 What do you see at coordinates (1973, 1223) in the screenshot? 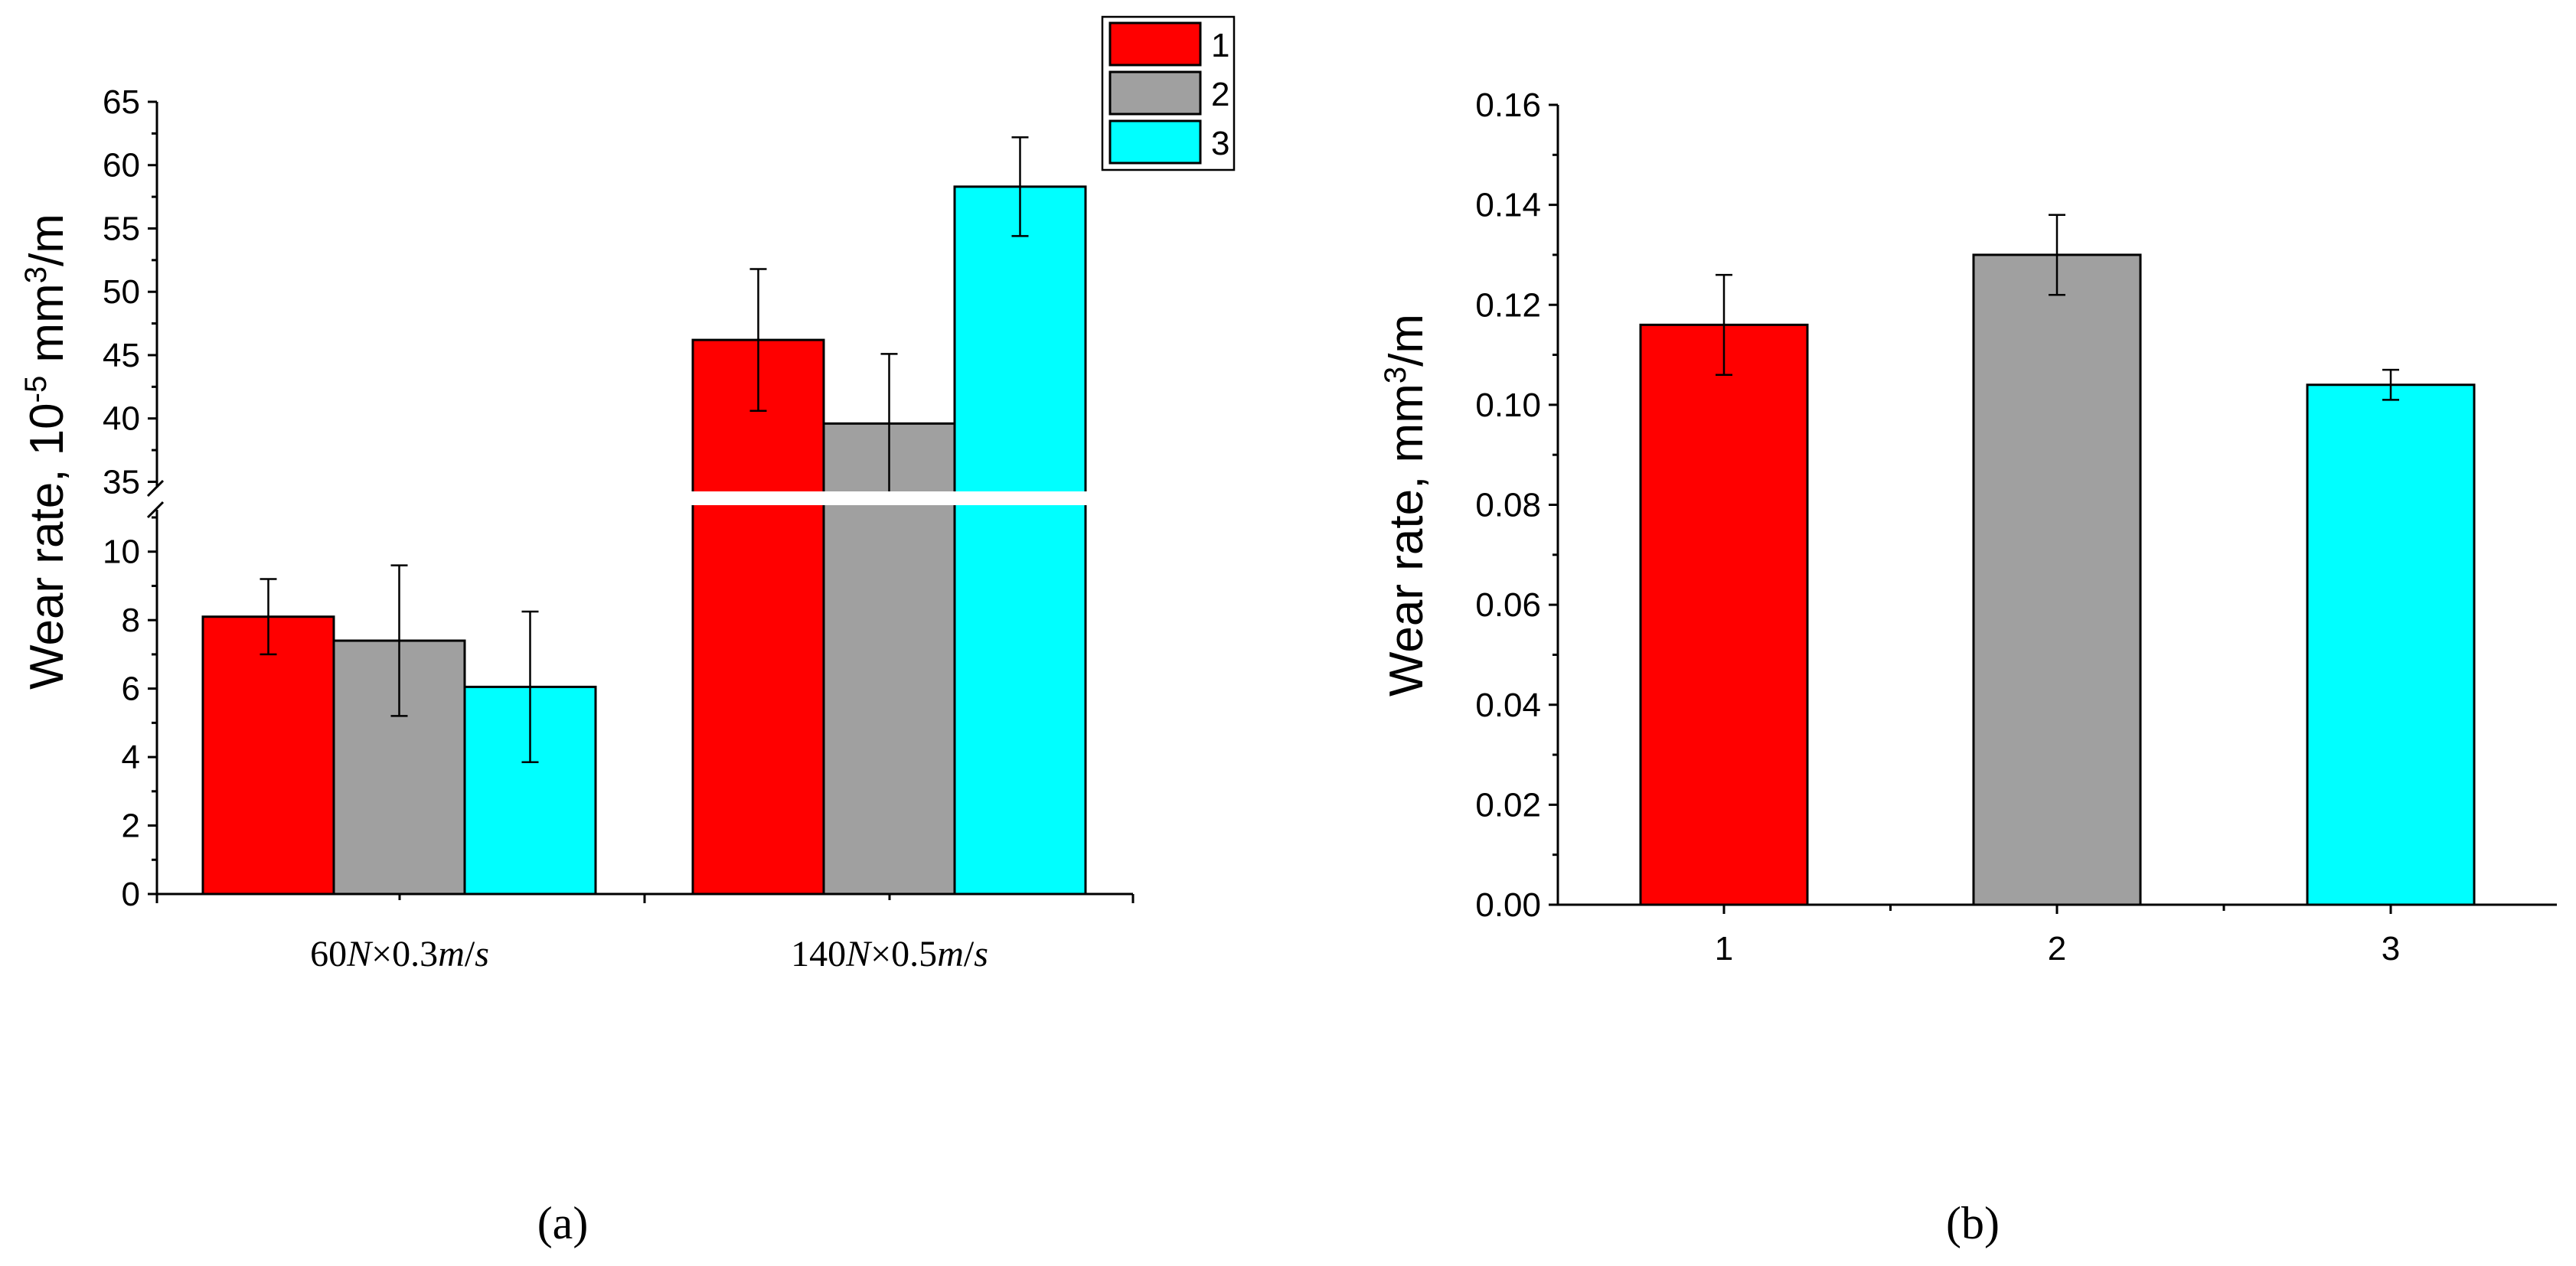
I see `panel-b-label: (b)` at bounding box center [1973, 1223].